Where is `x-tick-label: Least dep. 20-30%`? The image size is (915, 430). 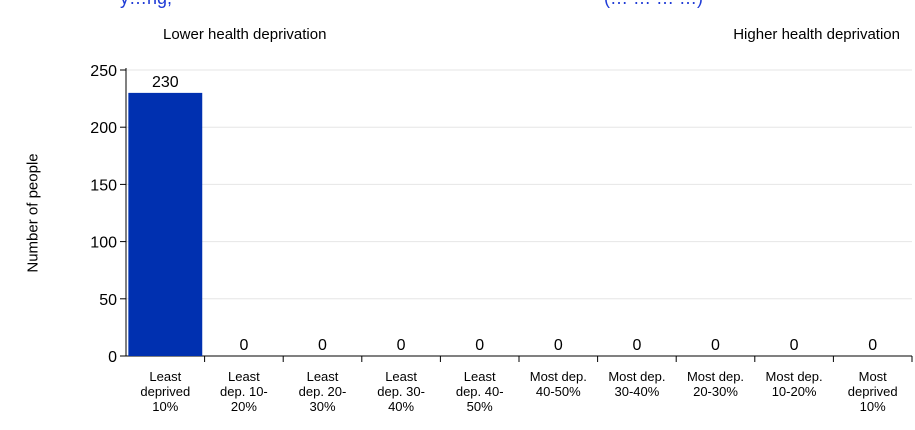 x-tick-label: Least dep. 20-30% is located at coordinates (323, 391).